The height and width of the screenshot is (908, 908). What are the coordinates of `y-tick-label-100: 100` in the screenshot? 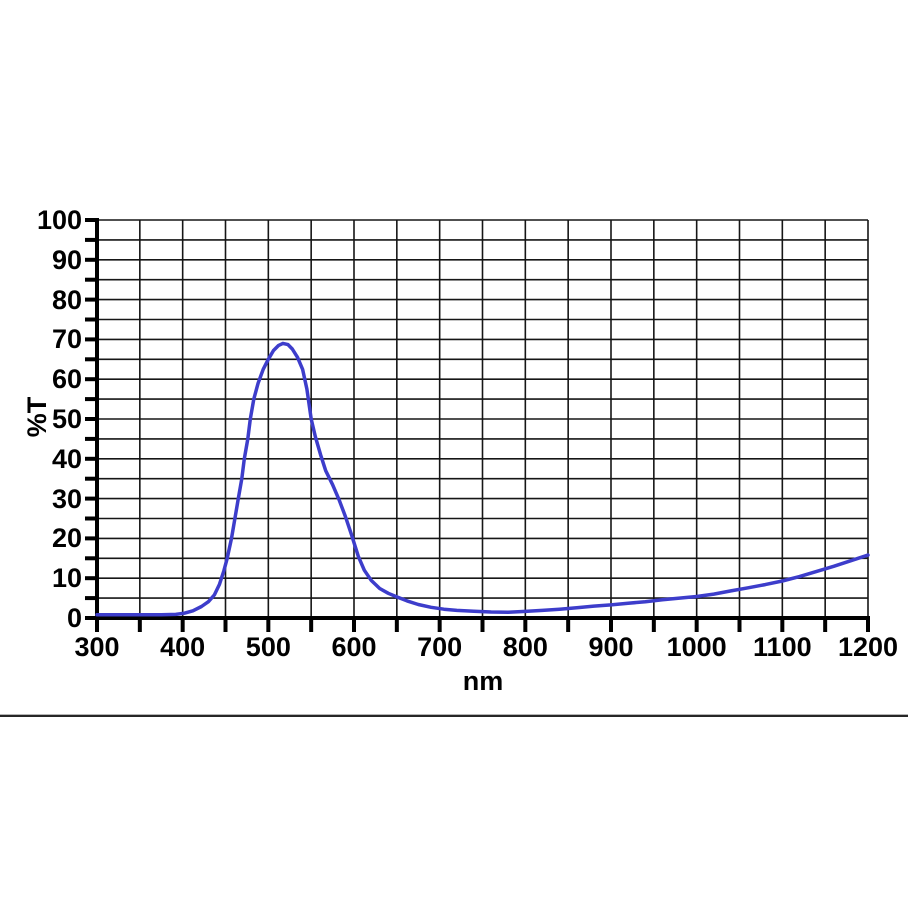 It's located at (59, 220).